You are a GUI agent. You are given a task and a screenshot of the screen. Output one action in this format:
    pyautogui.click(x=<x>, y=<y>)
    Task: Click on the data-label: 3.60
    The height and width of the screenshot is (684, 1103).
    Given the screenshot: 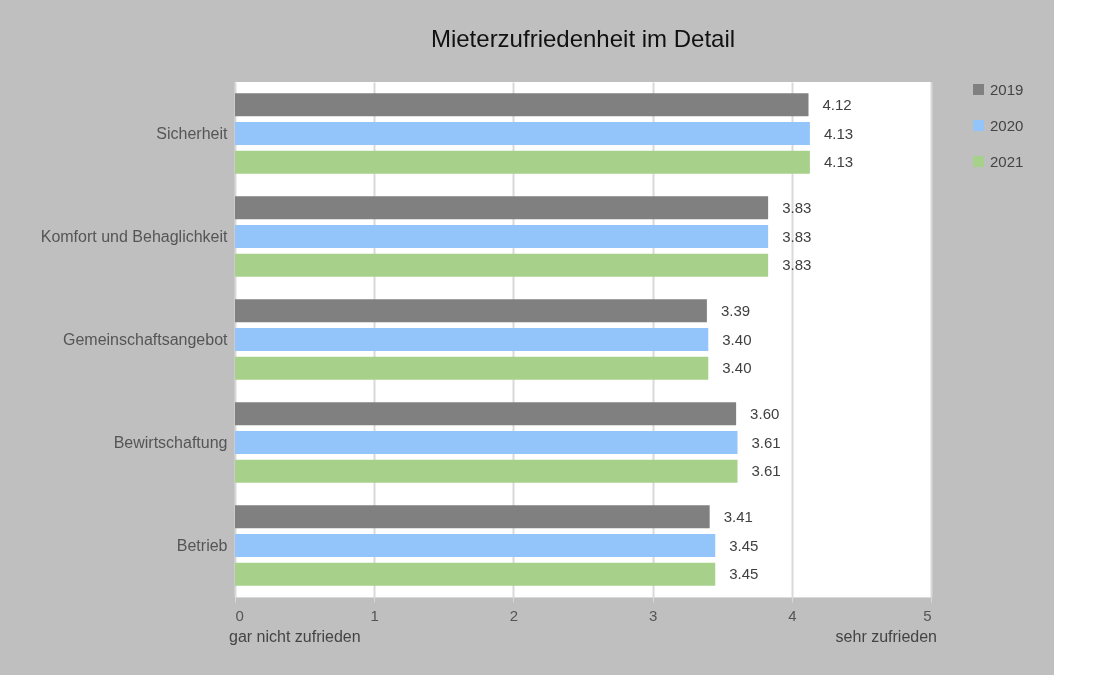 What is the action you would take?
    pyautogui.click(x=765, y=413)
    